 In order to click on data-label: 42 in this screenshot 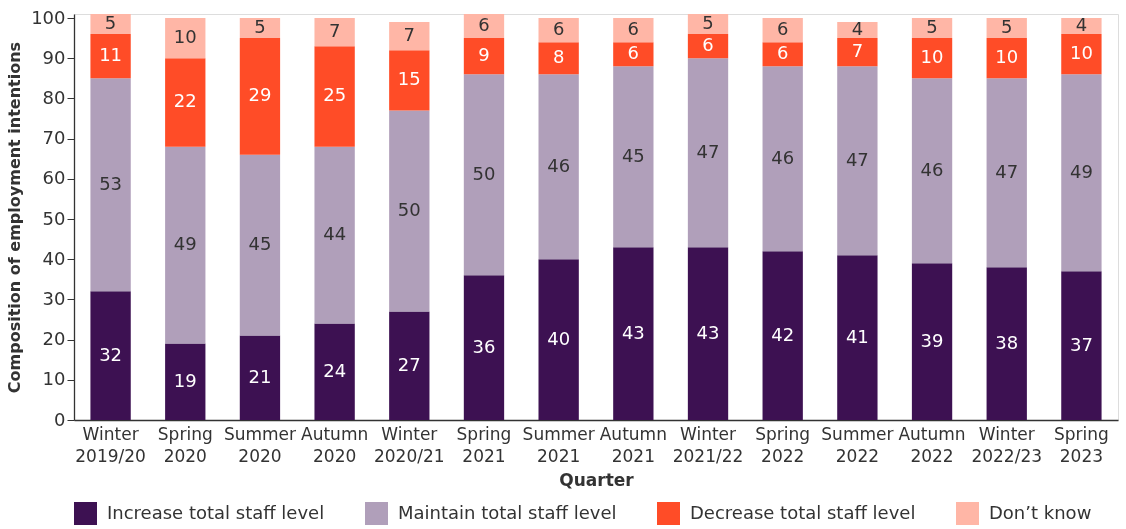, I will do `click(783, 334)`.